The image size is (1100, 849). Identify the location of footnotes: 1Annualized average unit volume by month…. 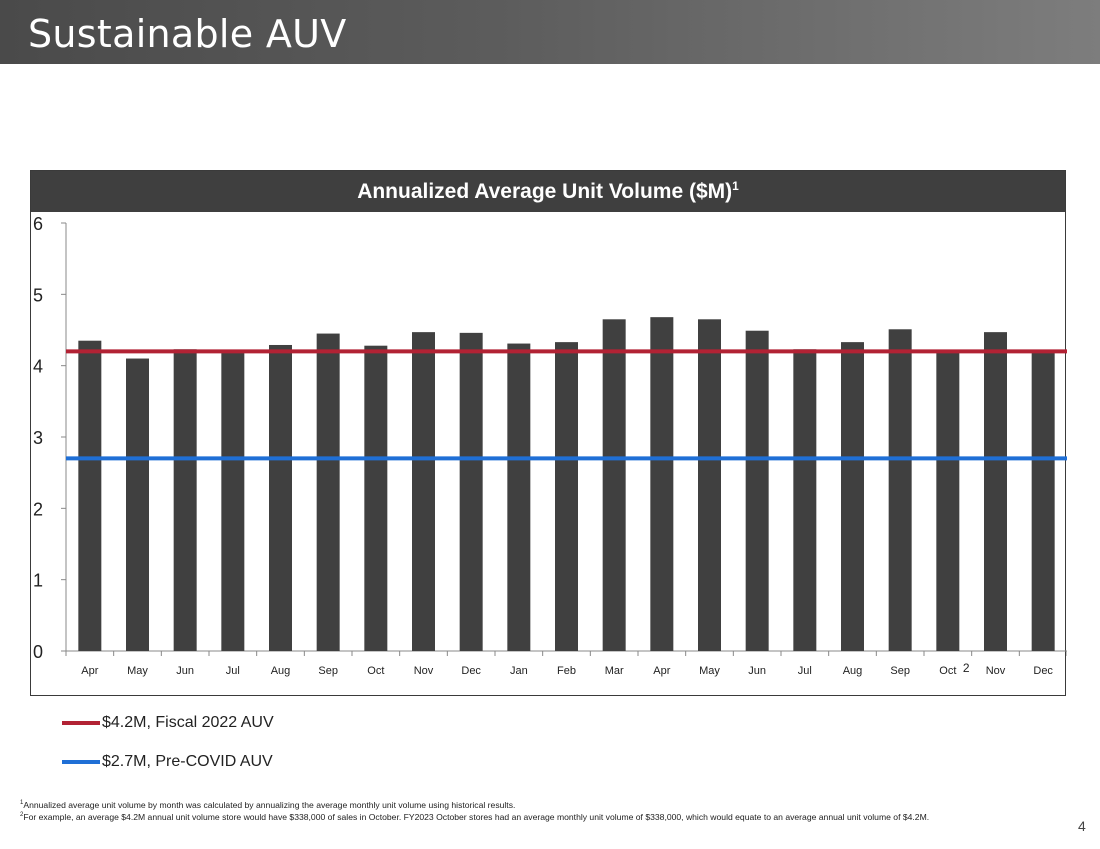
(545, 810).